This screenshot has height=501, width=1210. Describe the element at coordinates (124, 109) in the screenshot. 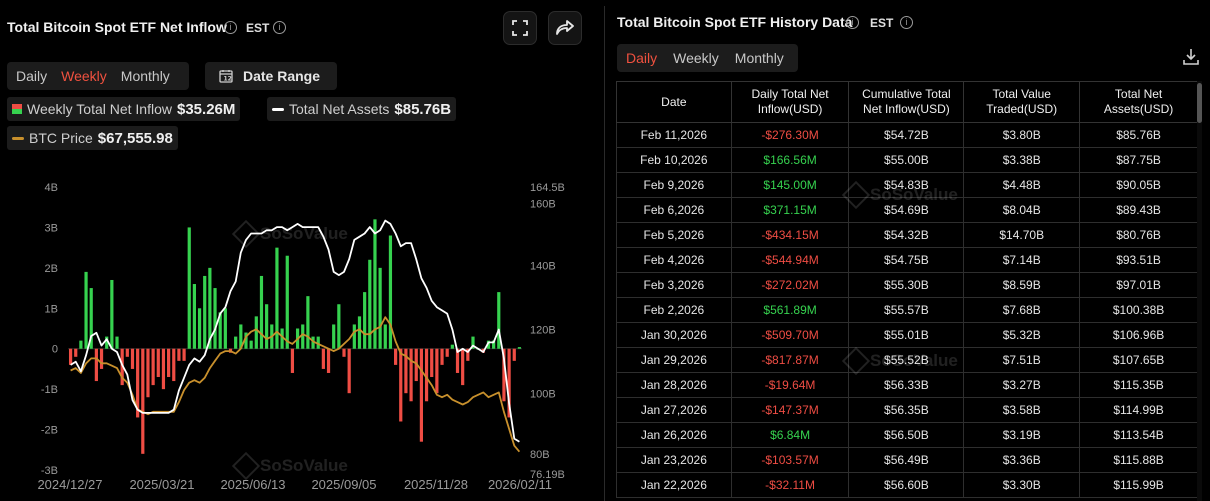

I see `legend-weekly-inflow: Weekly Total Net Inflow $35.26M` at that location.